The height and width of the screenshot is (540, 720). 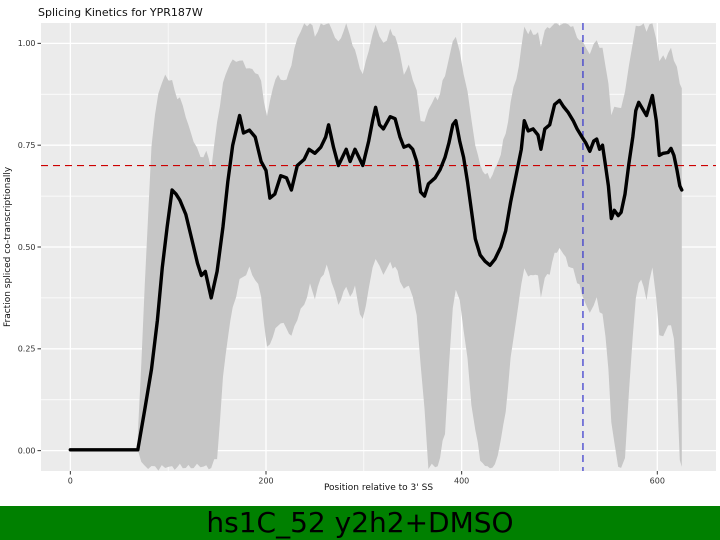 What do you see at coordinates (27, 145) in the screenshot?
I see `svg-text: 0.75` at bounding box center [27, 145].